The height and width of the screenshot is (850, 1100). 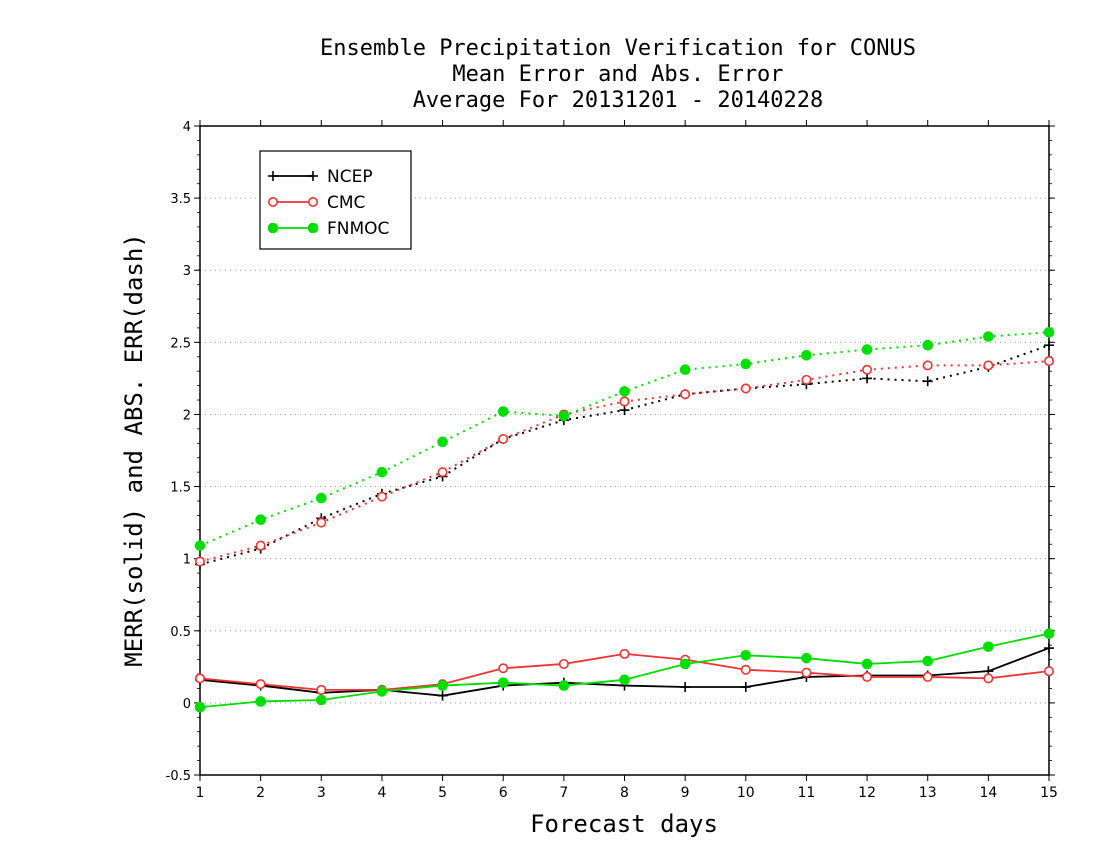 What do you see at coordinates (358, 229) in the screenshot?
I see `legend-label-fnmoc: FNMOC` at bounding box center [358, 229].